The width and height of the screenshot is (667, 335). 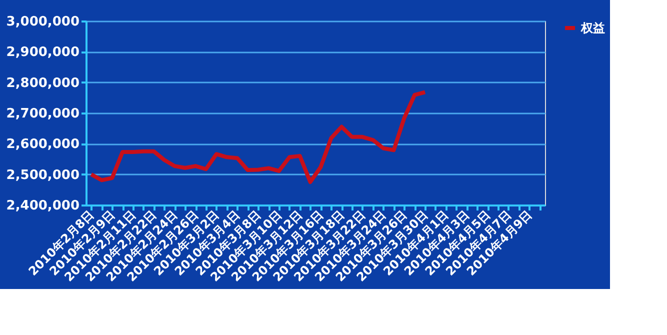 What do you see at coordinates (43, 52) in the screenshot?
I see `y-tick-label: 2,900,000` at bounding box center [43, 52].